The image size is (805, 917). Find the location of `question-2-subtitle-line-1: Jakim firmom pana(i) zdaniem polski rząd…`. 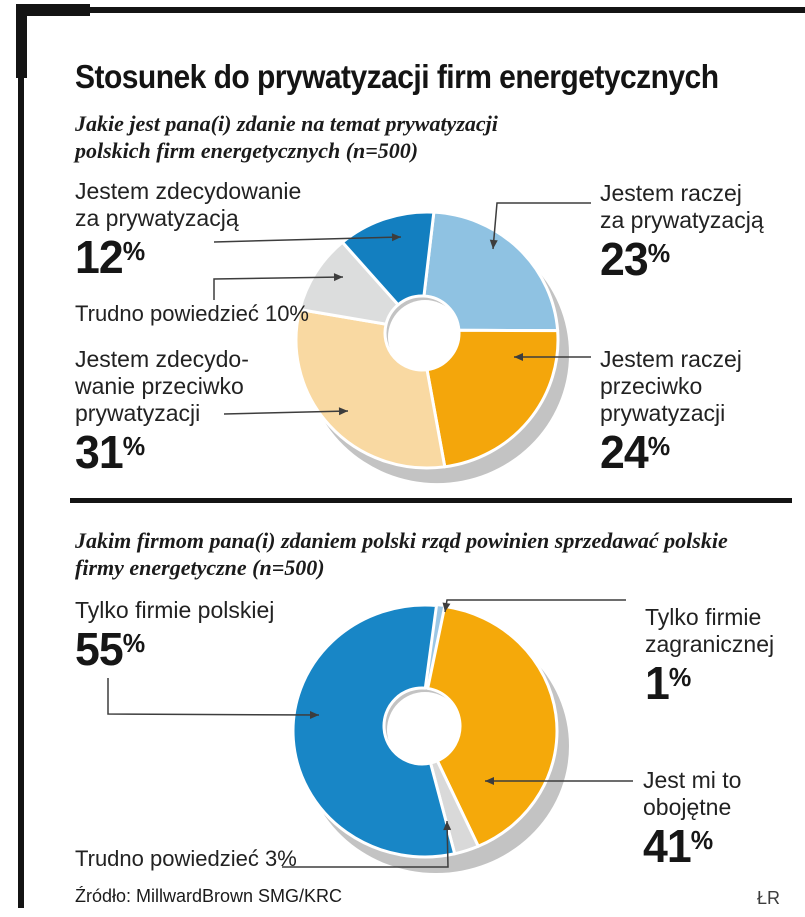

question-2-subtitle-line-1: Jakim firmom pana(i) zdaniem polski rząd… is located at coordinates (401, 540).